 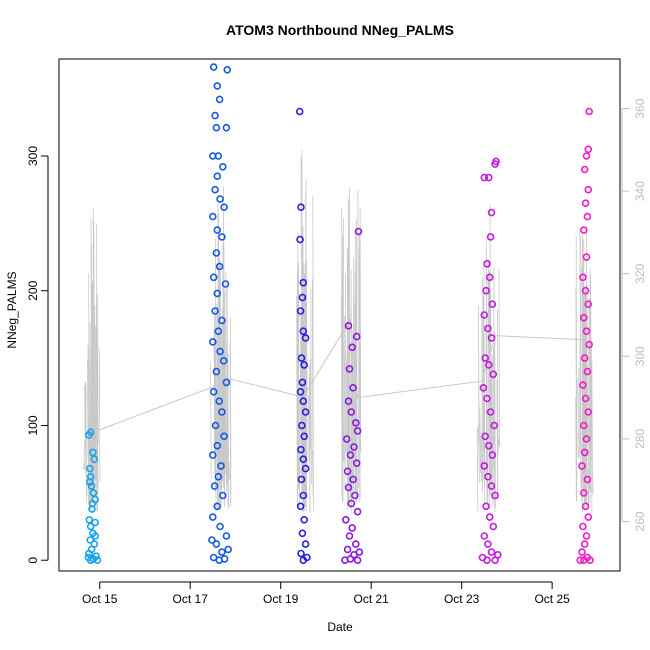 What do you see at coordinates (340, 30) in the screenshot?
I see `chart-title: ATOM3 Northbound NNeg_PALMS` at bounding box center [340, 30].